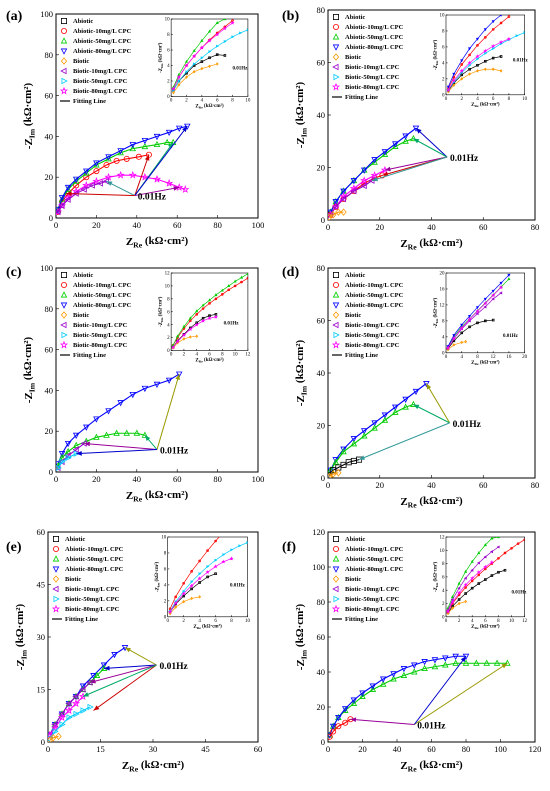 The image size is (550, 791). I want to click on inset-frame, so click(209, 57).